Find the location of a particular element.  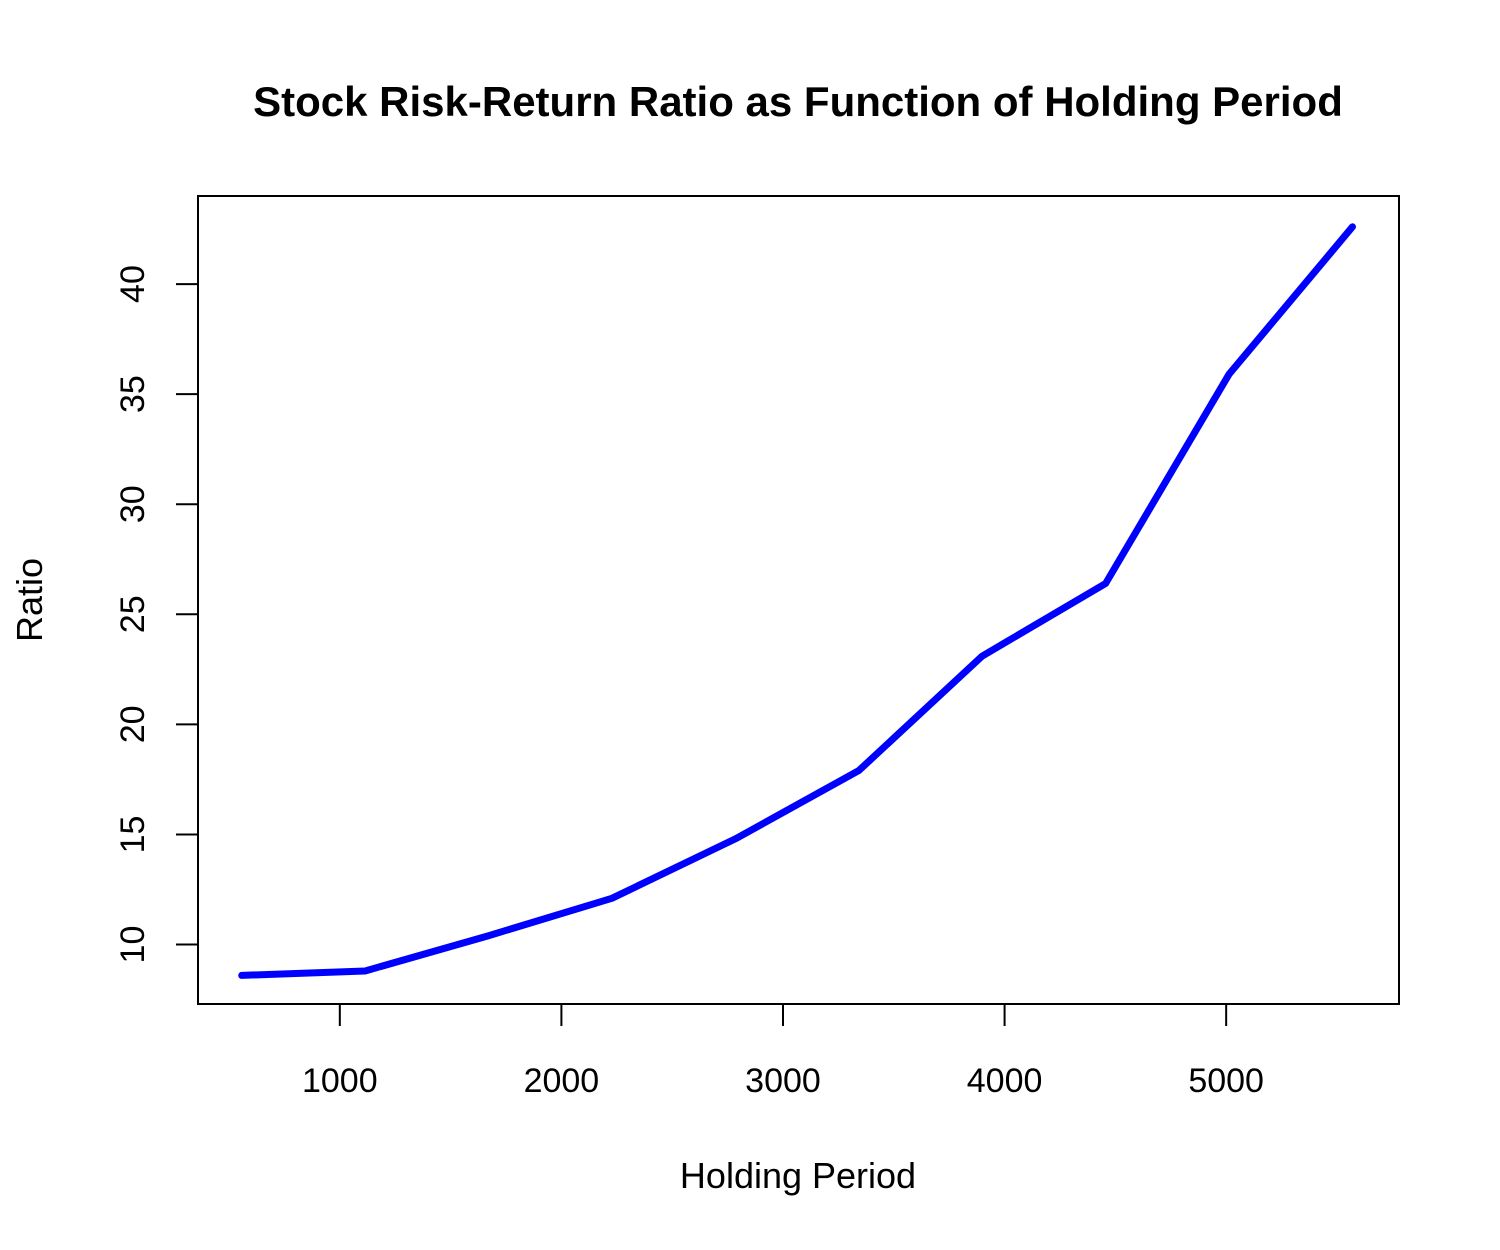

y-tick-label: 30 is located at coordinates (133, 504).